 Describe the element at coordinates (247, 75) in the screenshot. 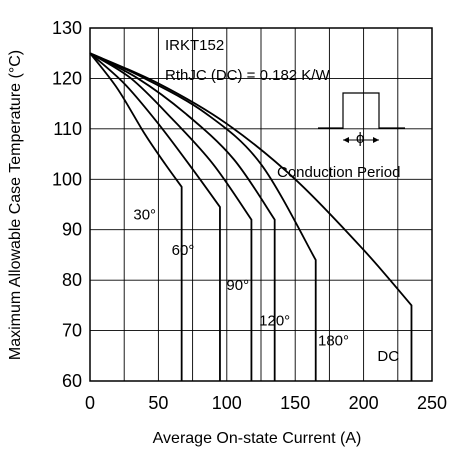

I see `rth-label: RthJC (DC) = 0.182 K/W` at that location.